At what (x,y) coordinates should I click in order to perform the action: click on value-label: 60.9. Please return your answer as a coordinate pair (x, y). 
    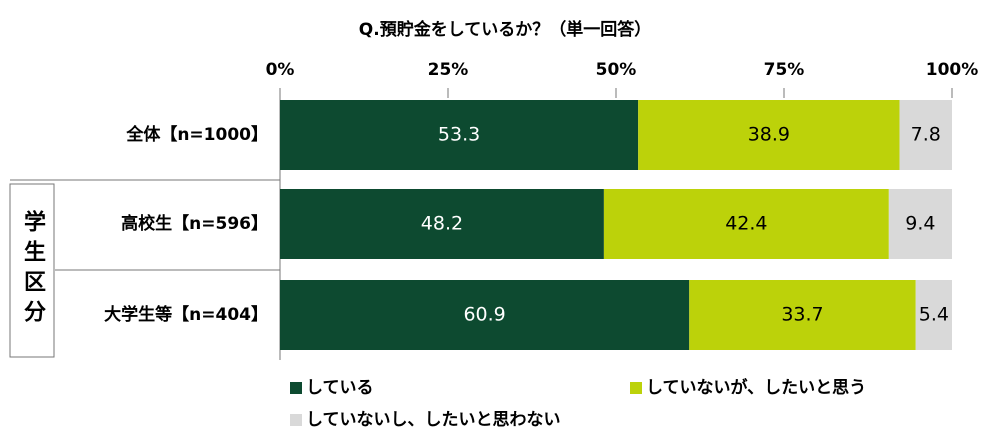
    Looking at the image, I should click on (484, 315).